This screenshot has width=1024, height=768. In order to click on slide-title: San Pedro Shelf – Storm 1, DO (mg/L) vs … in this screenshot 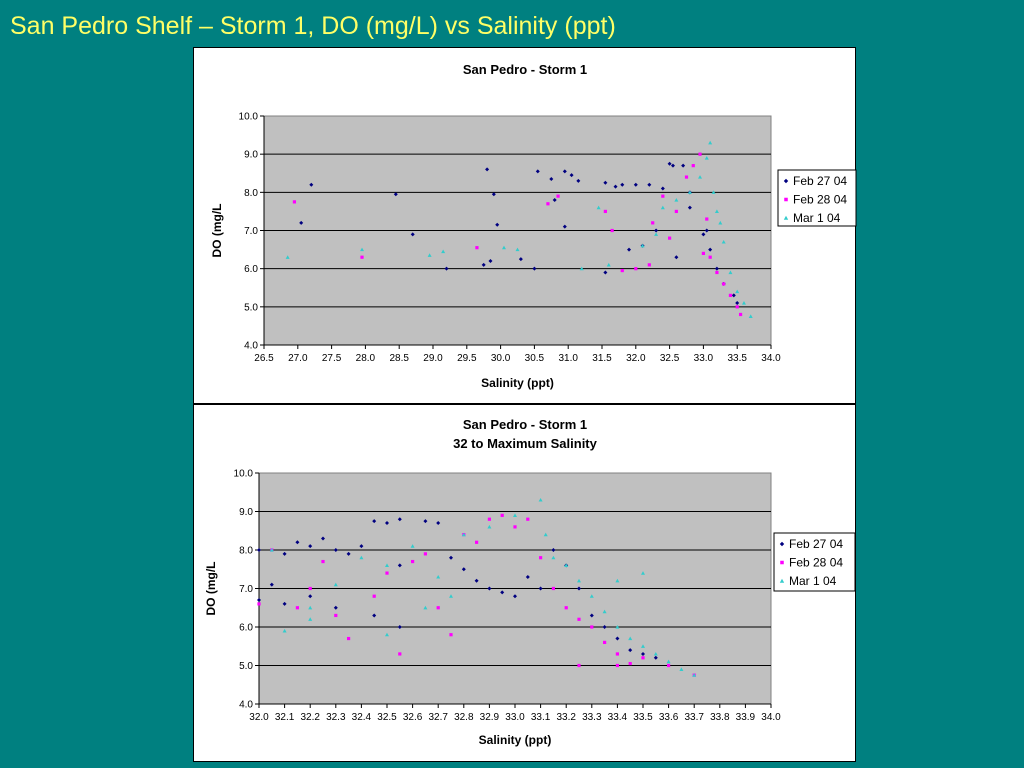, I will do `click(313, 26)`.